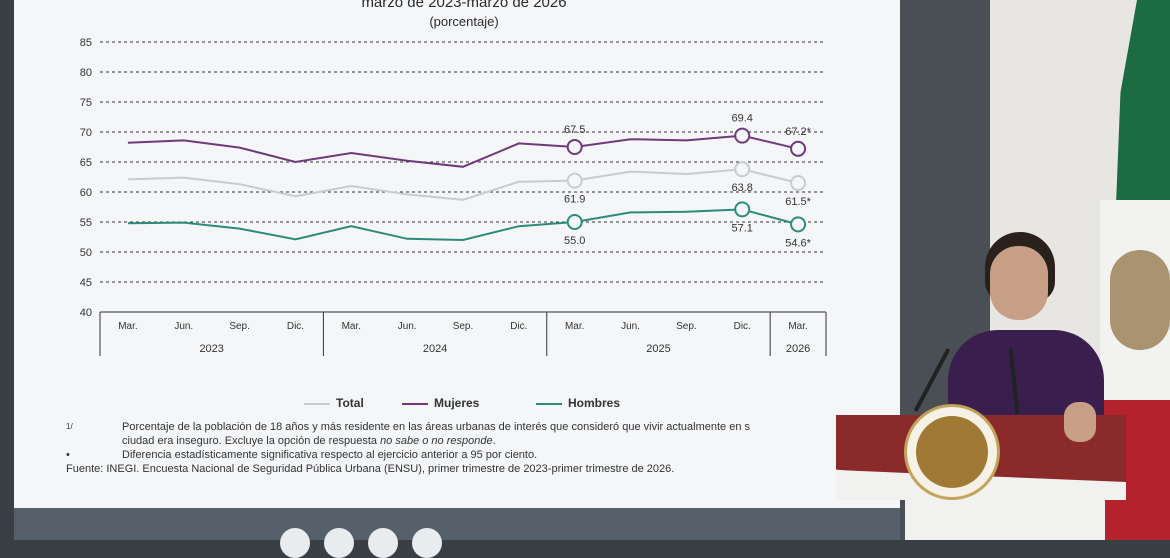 Image resolution: width=1170 pixels, height=558 pixels. Describe the element at coordinates (742, 119) in the screenshot. I see `data-label: 69.4` at that location.